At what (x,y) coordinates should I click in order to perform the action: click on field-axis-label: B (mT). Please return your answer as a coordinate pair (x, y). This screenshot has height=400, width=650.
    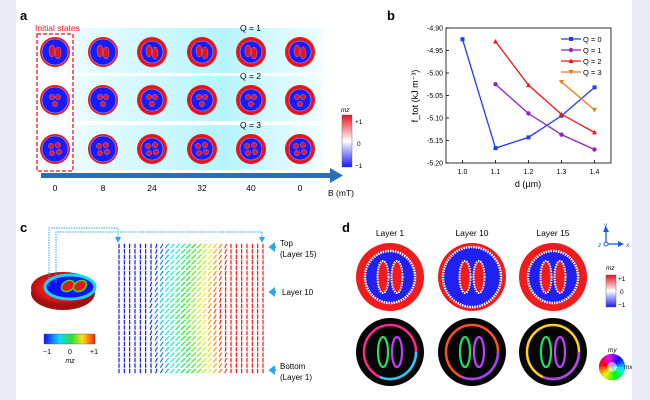
    Looking at the image, I should click on (341, 193).